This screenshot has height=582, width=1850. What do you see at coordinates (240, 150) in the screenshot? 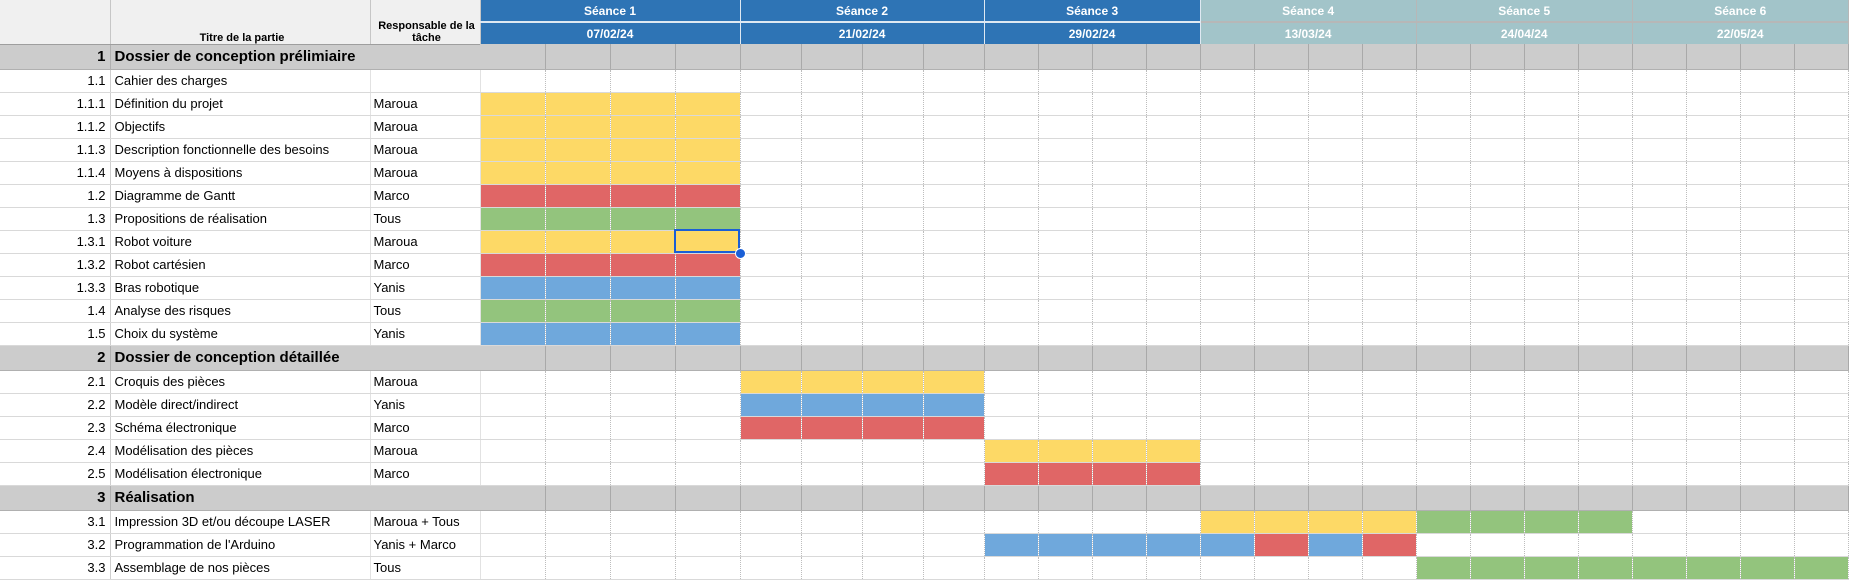
I see `task-title-cell: Description fonctionnelle des besoins` at bounding box center [240, 150].